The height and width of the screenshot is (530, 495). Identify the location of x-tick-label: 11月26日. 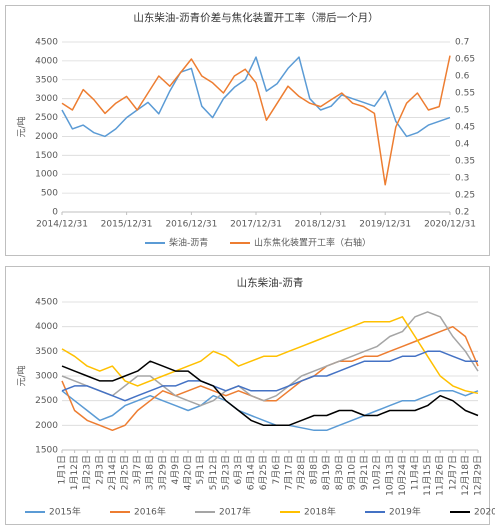
(440, 475).